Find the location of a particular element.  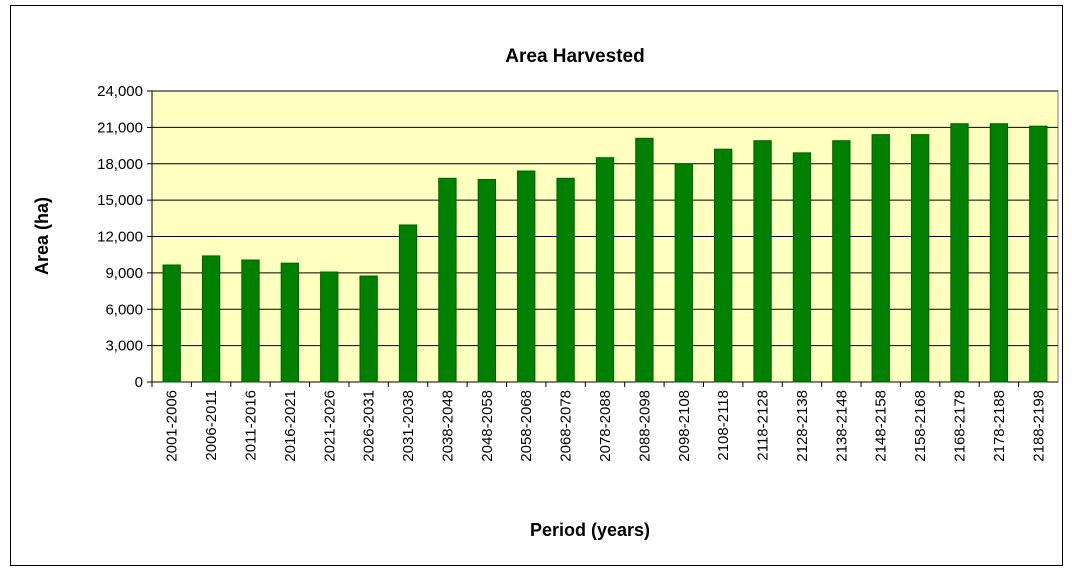

x-tick-label: 2188-2198 is located at coordinates (1038, 426).